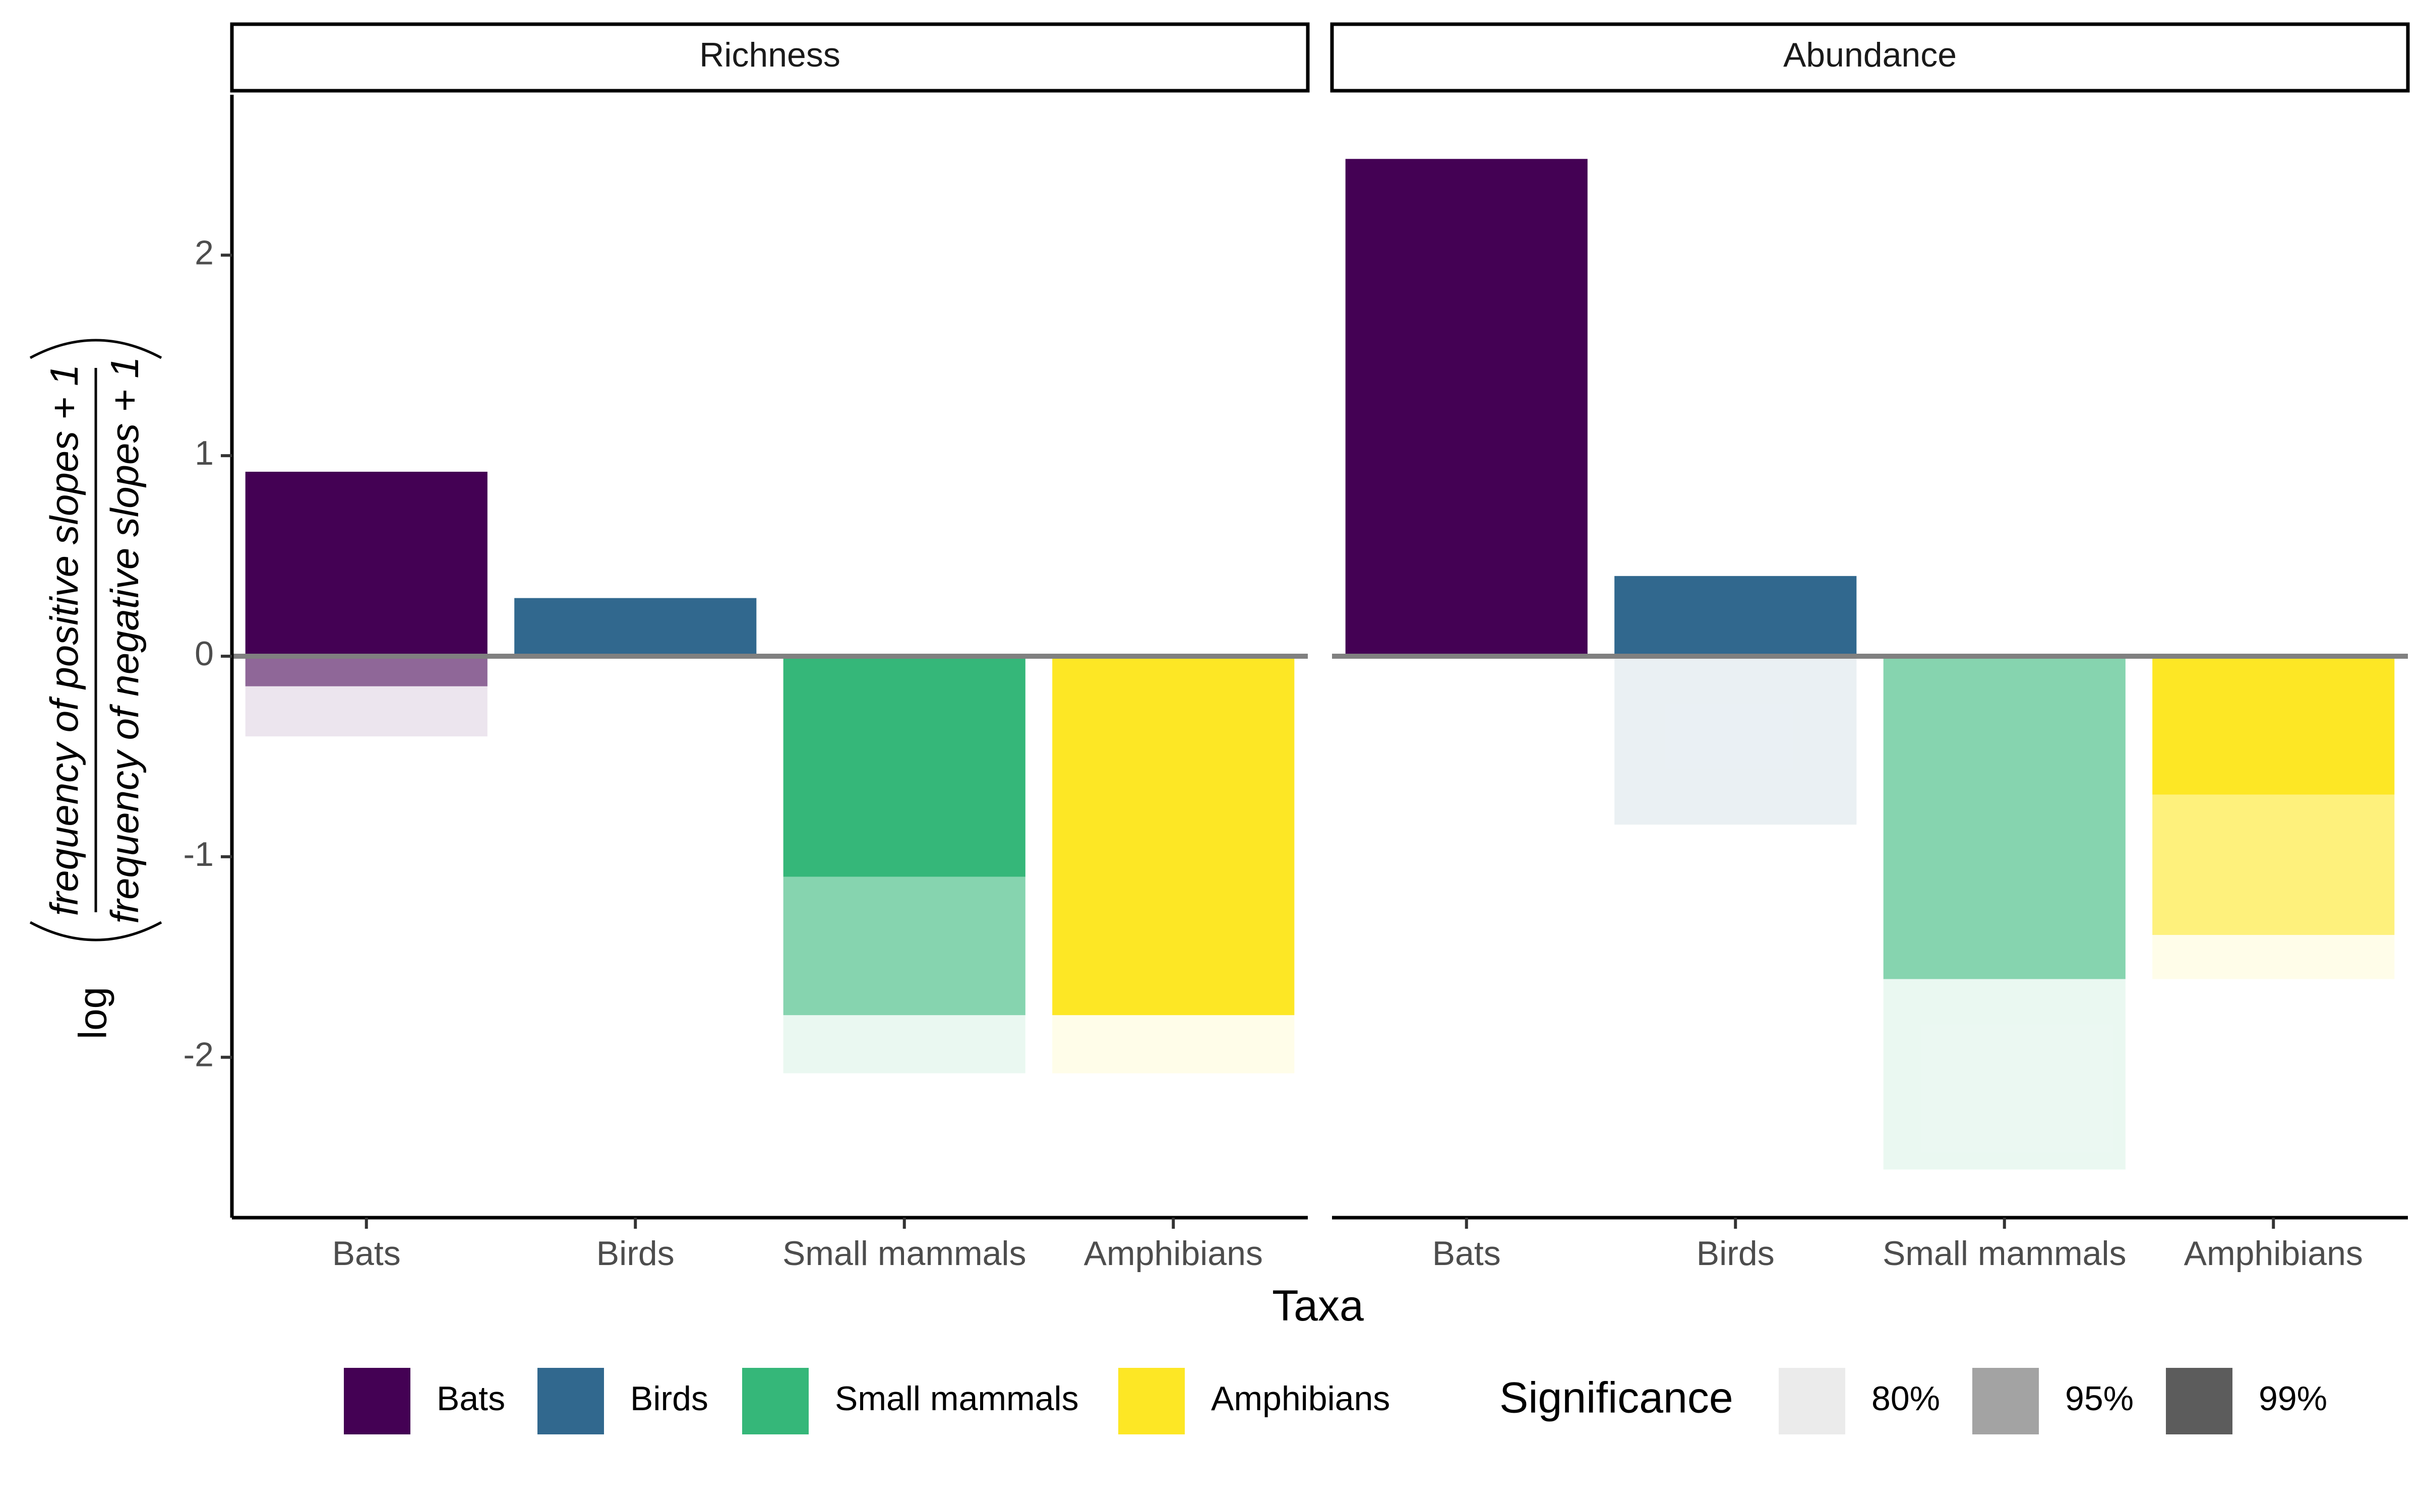 This screenshot has height=1512, width=2420. I want to click on legend-key-bats, so click(377, 1401).